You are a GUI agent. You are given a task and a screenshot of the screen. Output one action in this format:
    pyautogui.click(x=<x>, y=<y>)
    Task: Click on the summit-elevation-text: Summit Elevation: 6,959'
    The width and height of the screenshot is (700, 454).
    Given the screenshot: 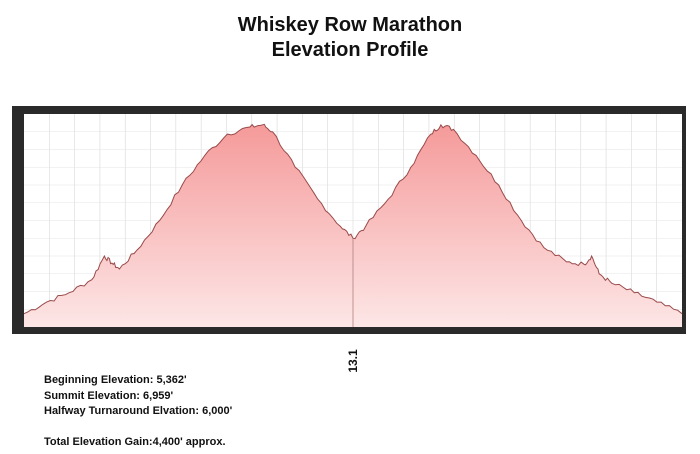 What is the action you would take?
    pyautogui.click(x=109, y=395)
    